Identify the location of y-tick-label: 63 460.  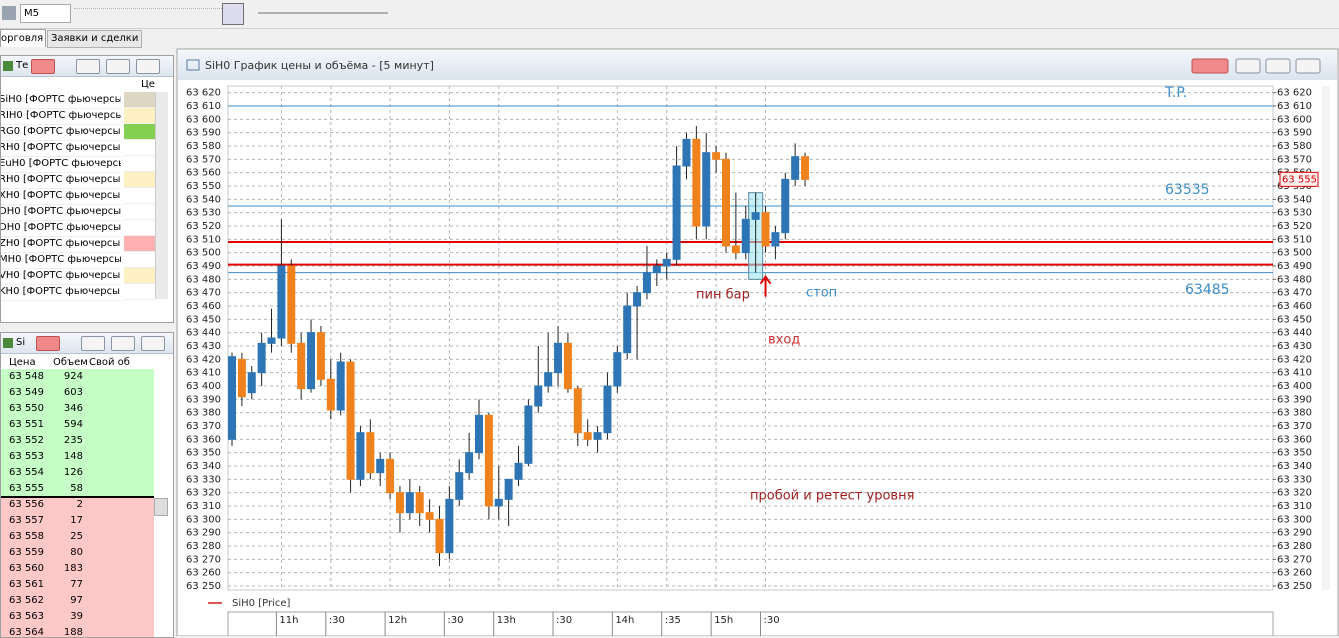
(203, 306).